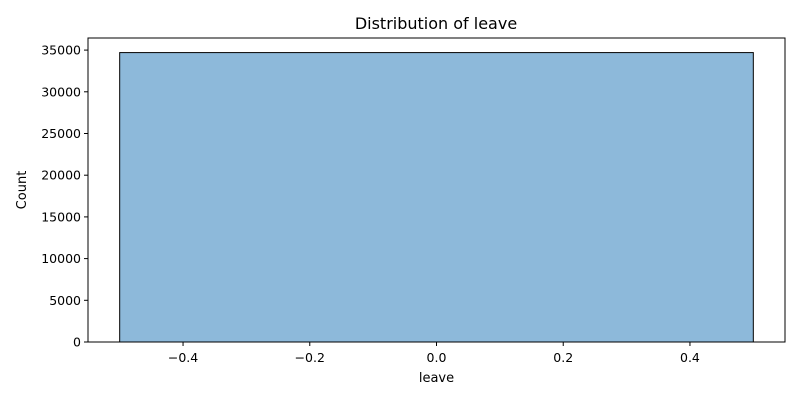  Describe the element at coordinates (64, 196) in the screenshot. I see `y-axis-ticks: 0 5000 10000 15000 20000 25000 30000 35000` at that location.